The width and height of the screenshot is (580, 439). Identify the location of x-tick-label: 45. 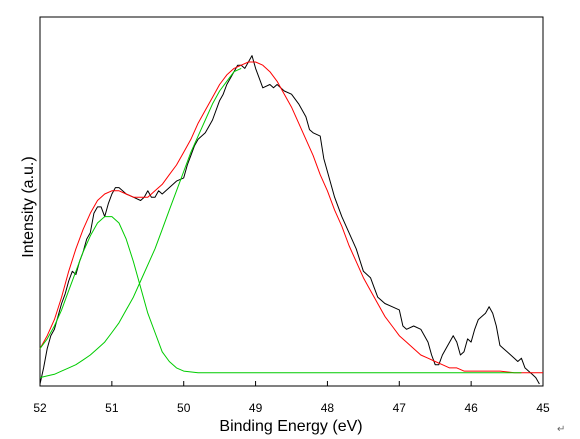
(543, 408).